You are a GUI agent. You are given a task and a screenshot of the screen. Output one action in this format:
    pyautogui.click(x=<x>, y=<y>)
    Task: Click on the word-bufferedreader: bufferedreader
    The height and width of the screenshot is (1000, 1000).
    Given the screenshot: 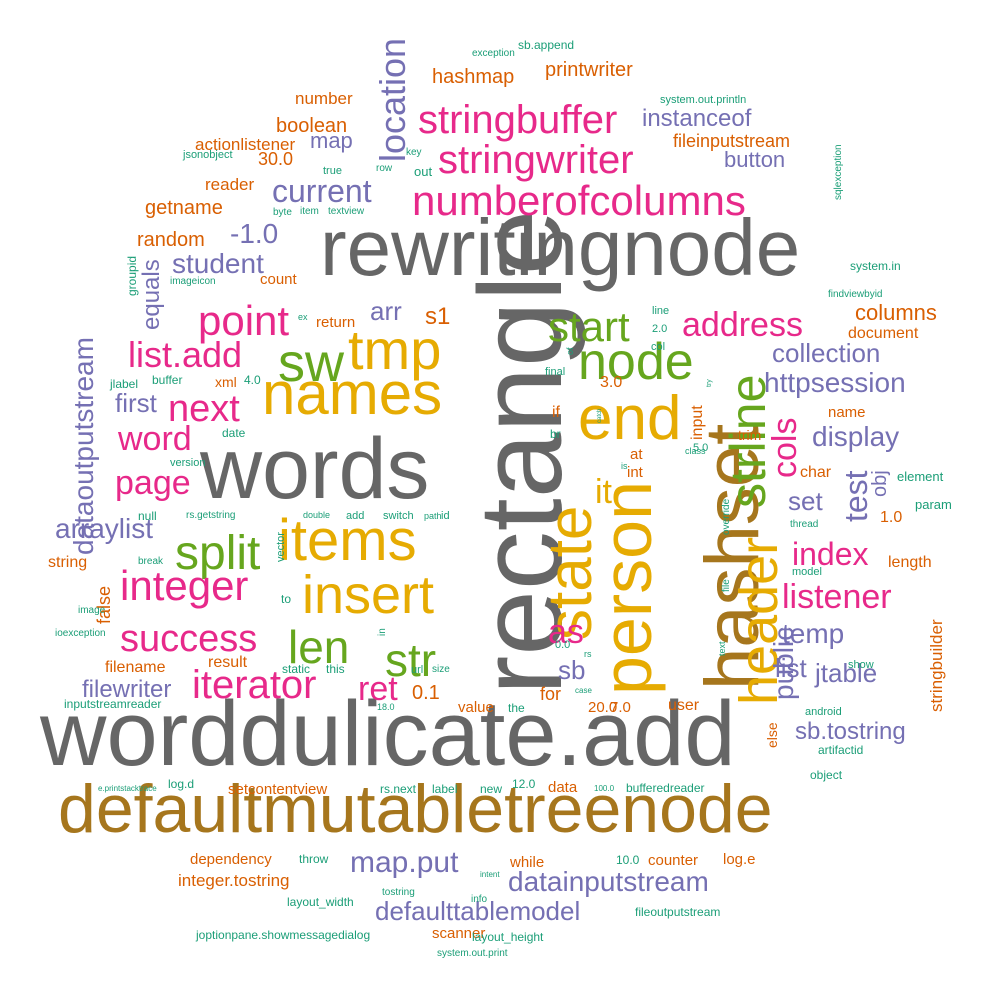 What is the action you would take?
    pyautogui.click(x=665, y=788)
    